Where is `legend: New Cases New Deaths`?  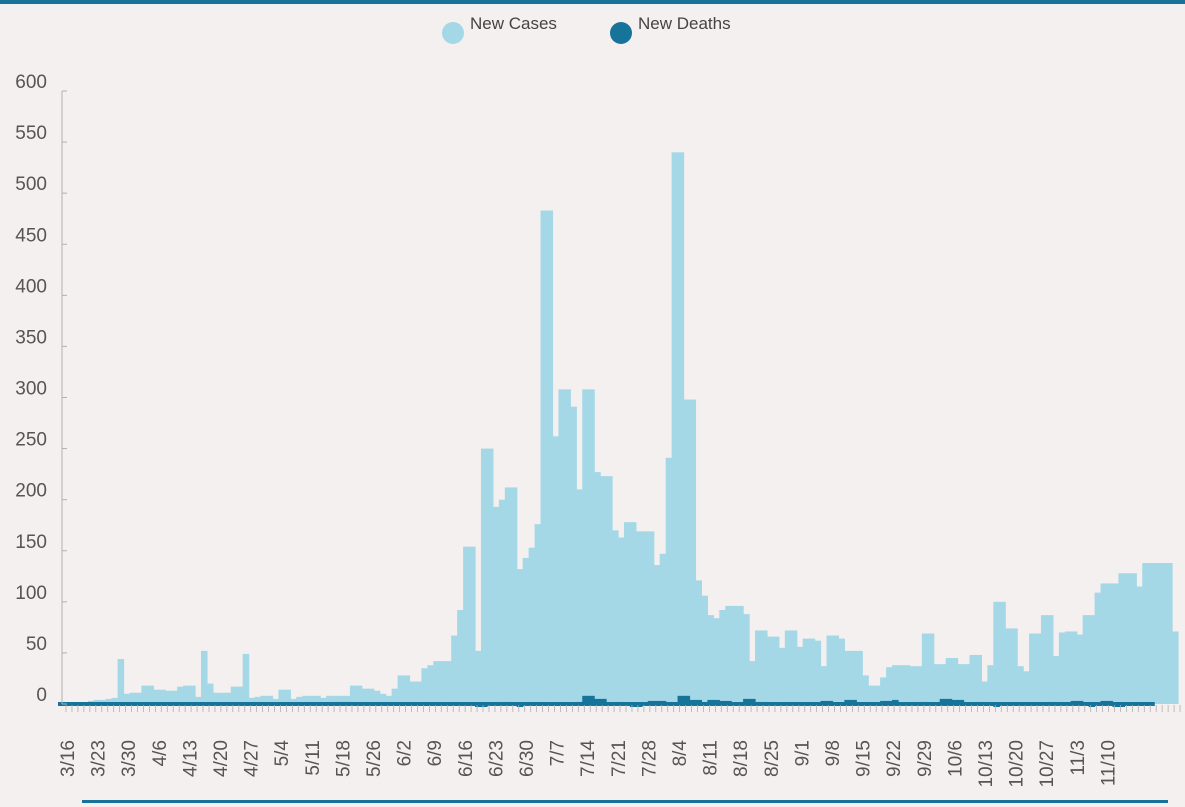 legend: New Cases New Deaths is located at coordinates (592, 29).